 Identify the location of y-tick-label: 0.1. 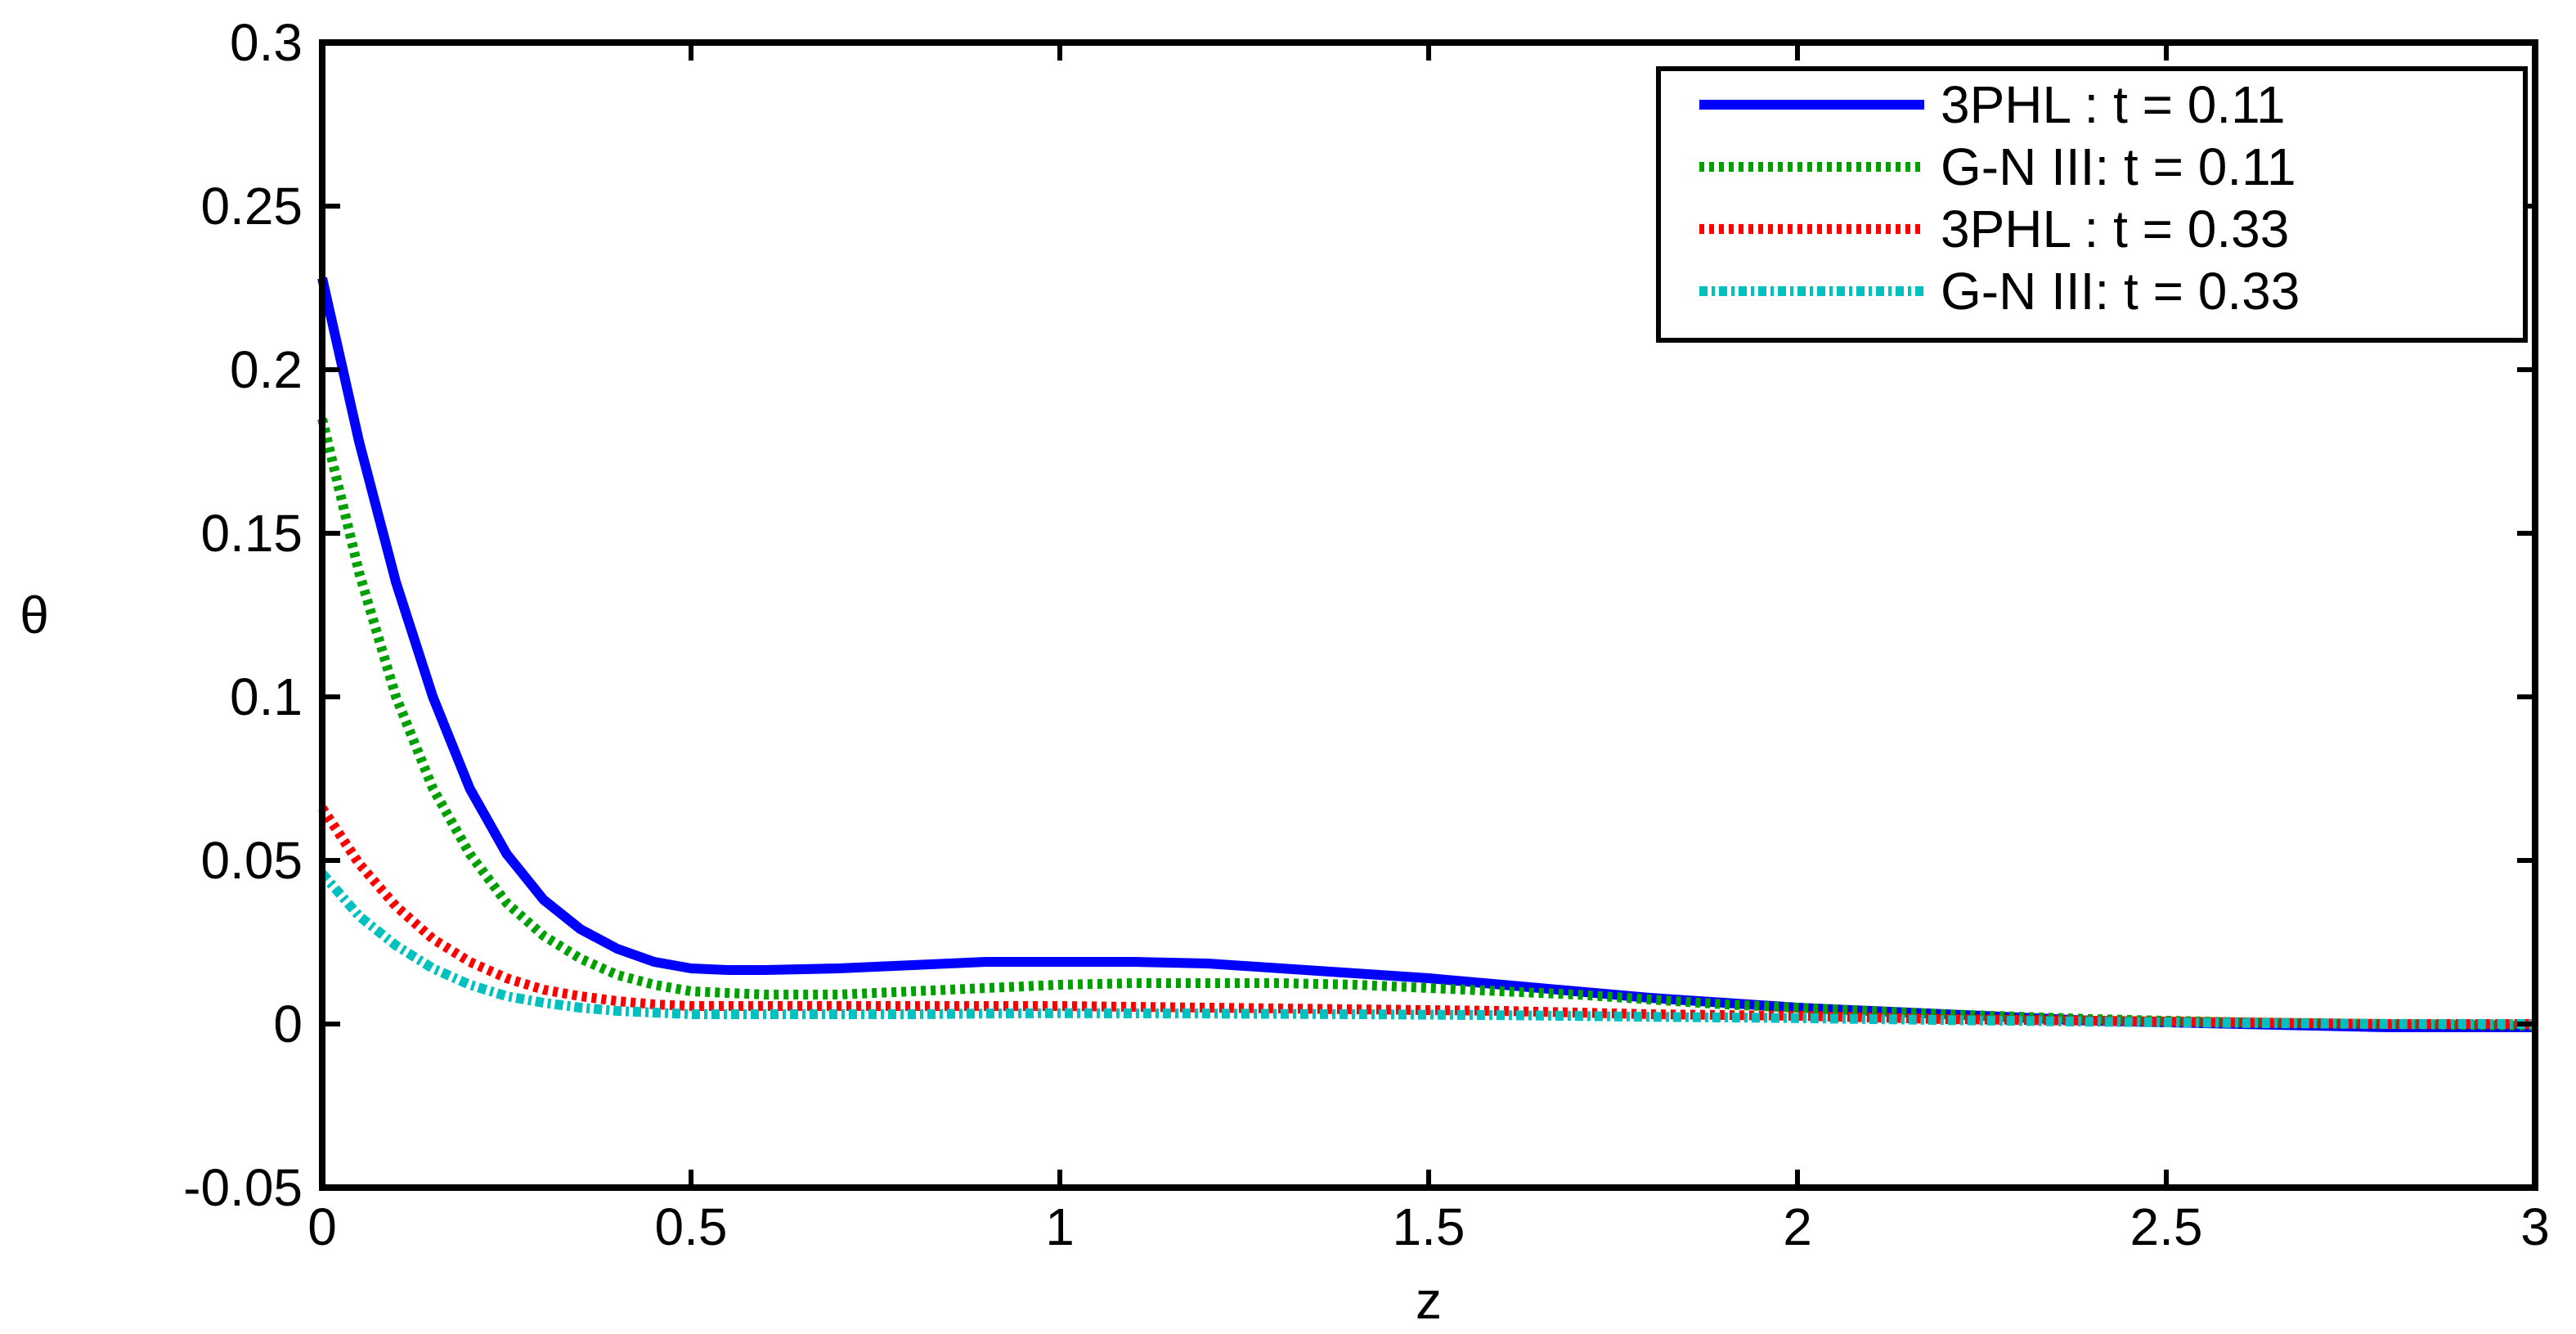
(267, 696).